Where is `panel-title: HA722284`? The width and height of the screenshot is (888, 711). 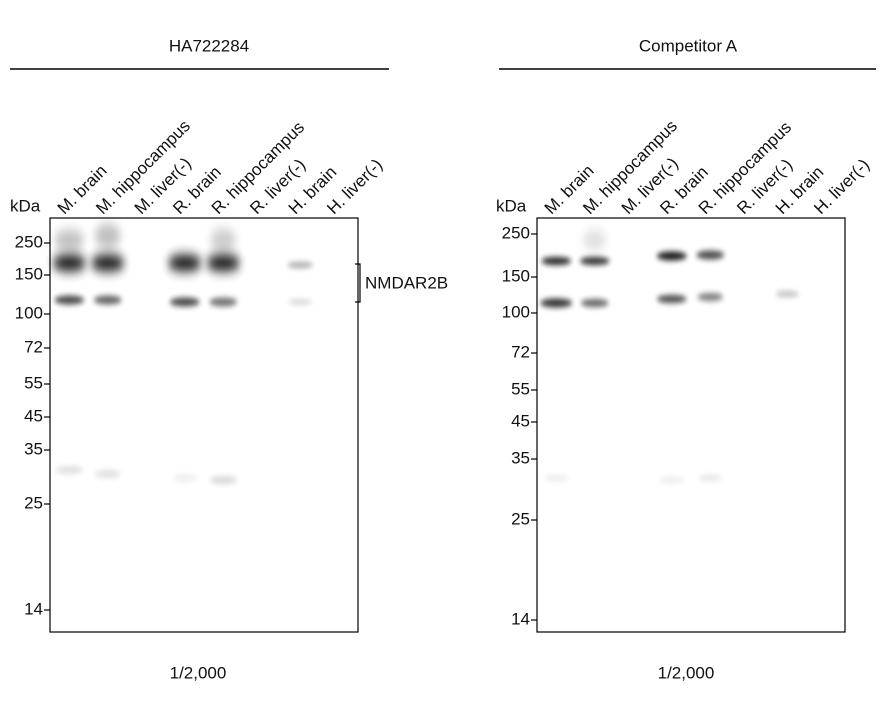 panel-title: HA722284 is located at coordinates (209, 45).